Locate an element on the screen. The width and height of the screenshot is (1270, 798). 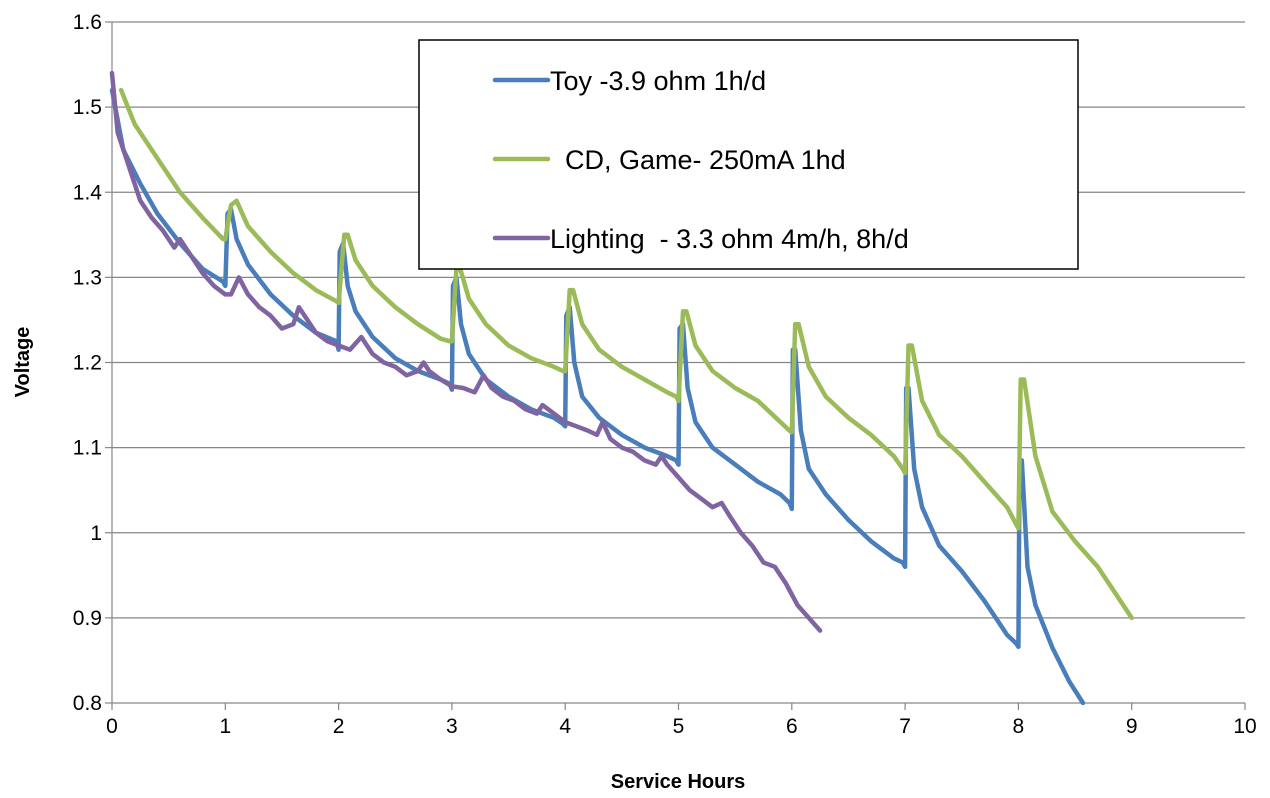
x-tick-label: 2 is located at coordinates (339, 726).